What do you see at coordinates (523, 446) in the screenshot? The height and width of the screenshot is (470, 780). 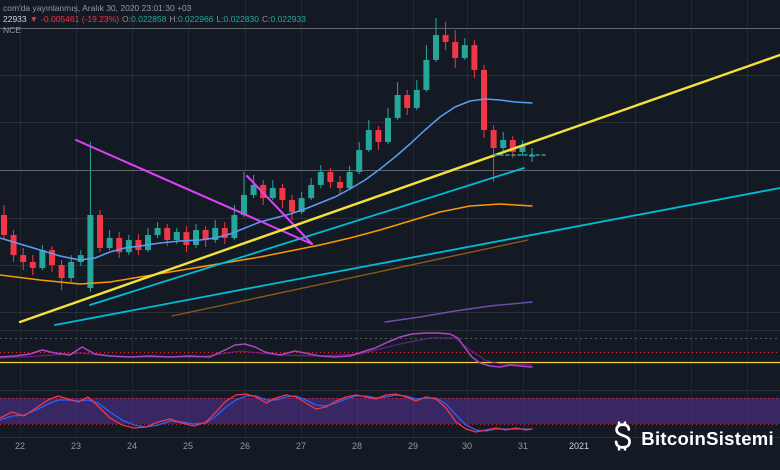 I see `axis-label: 31` at bounding box center [523, 446].